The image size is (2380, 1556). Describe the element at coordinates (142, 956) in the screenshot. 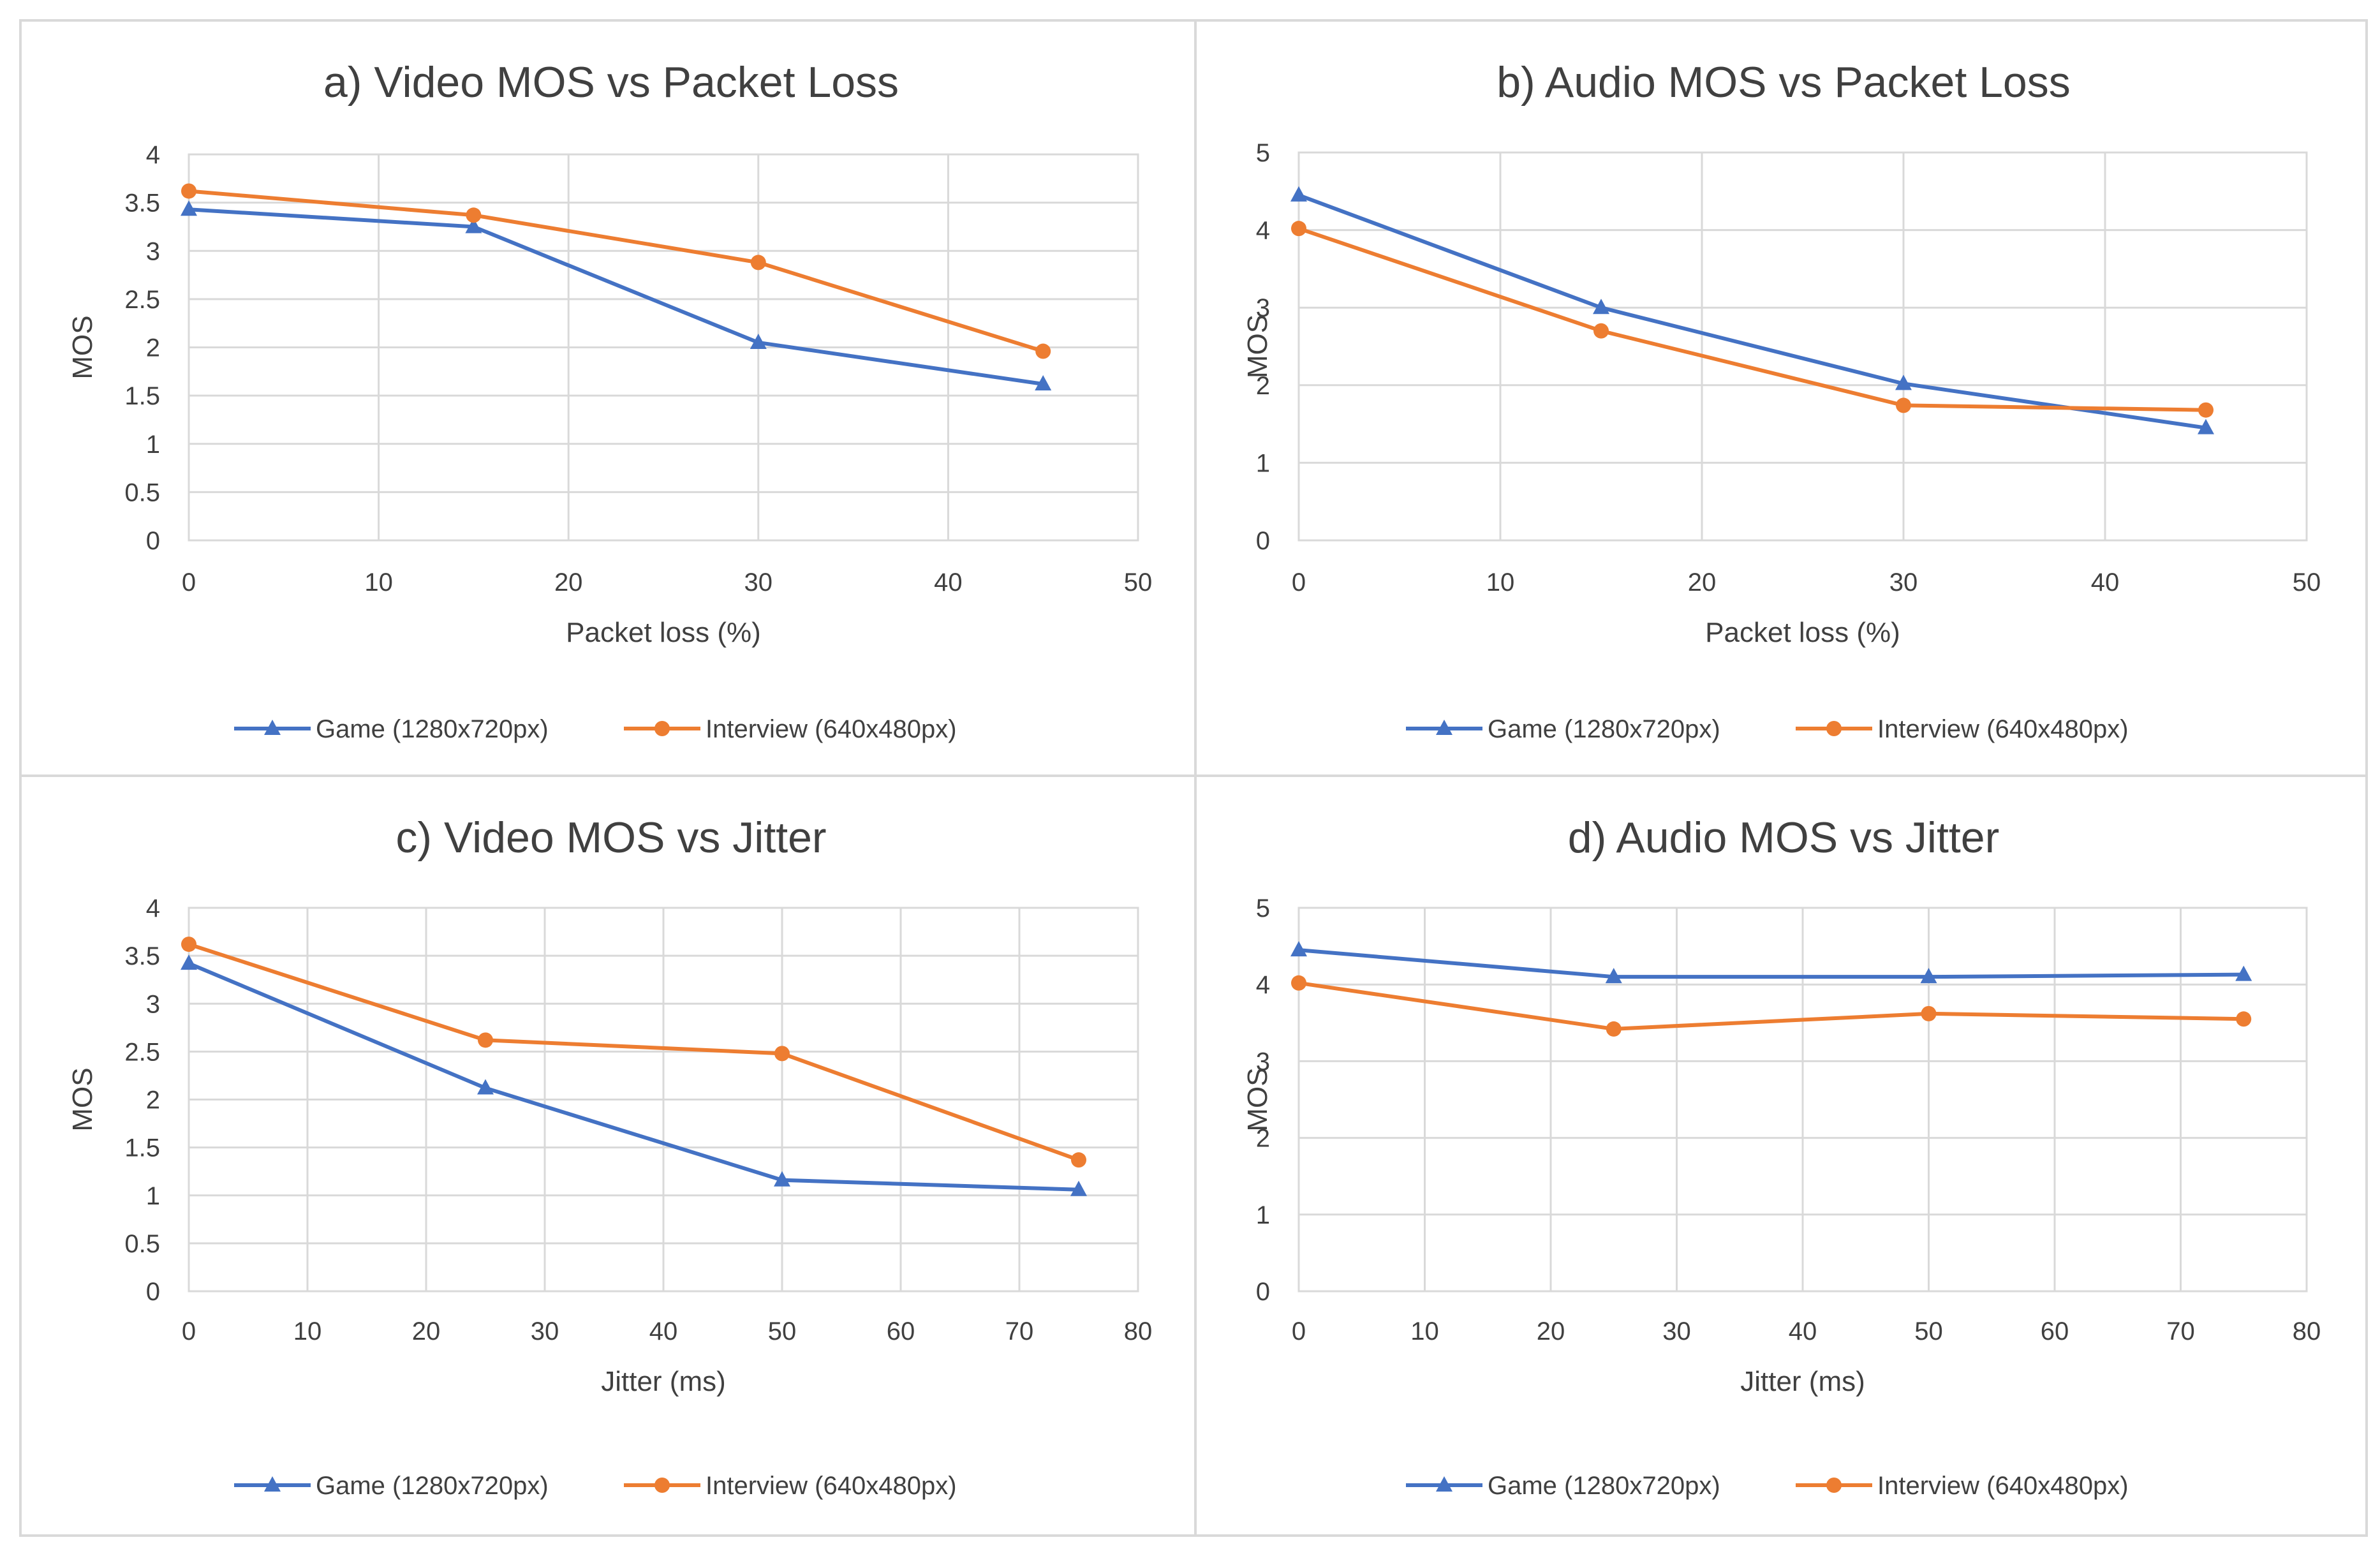

I see `y-tick-label: 3.5` at that location.